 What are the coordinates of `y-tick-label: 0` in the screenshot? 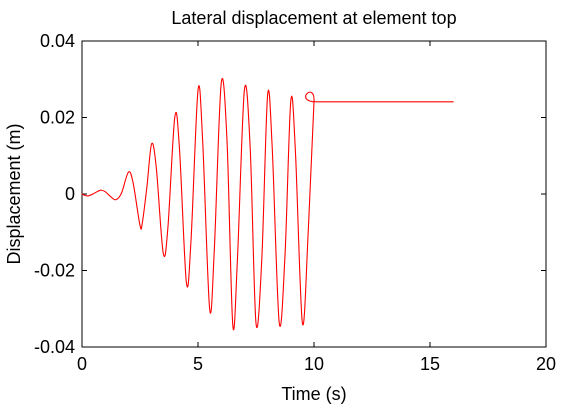 It's located at (70, 194).